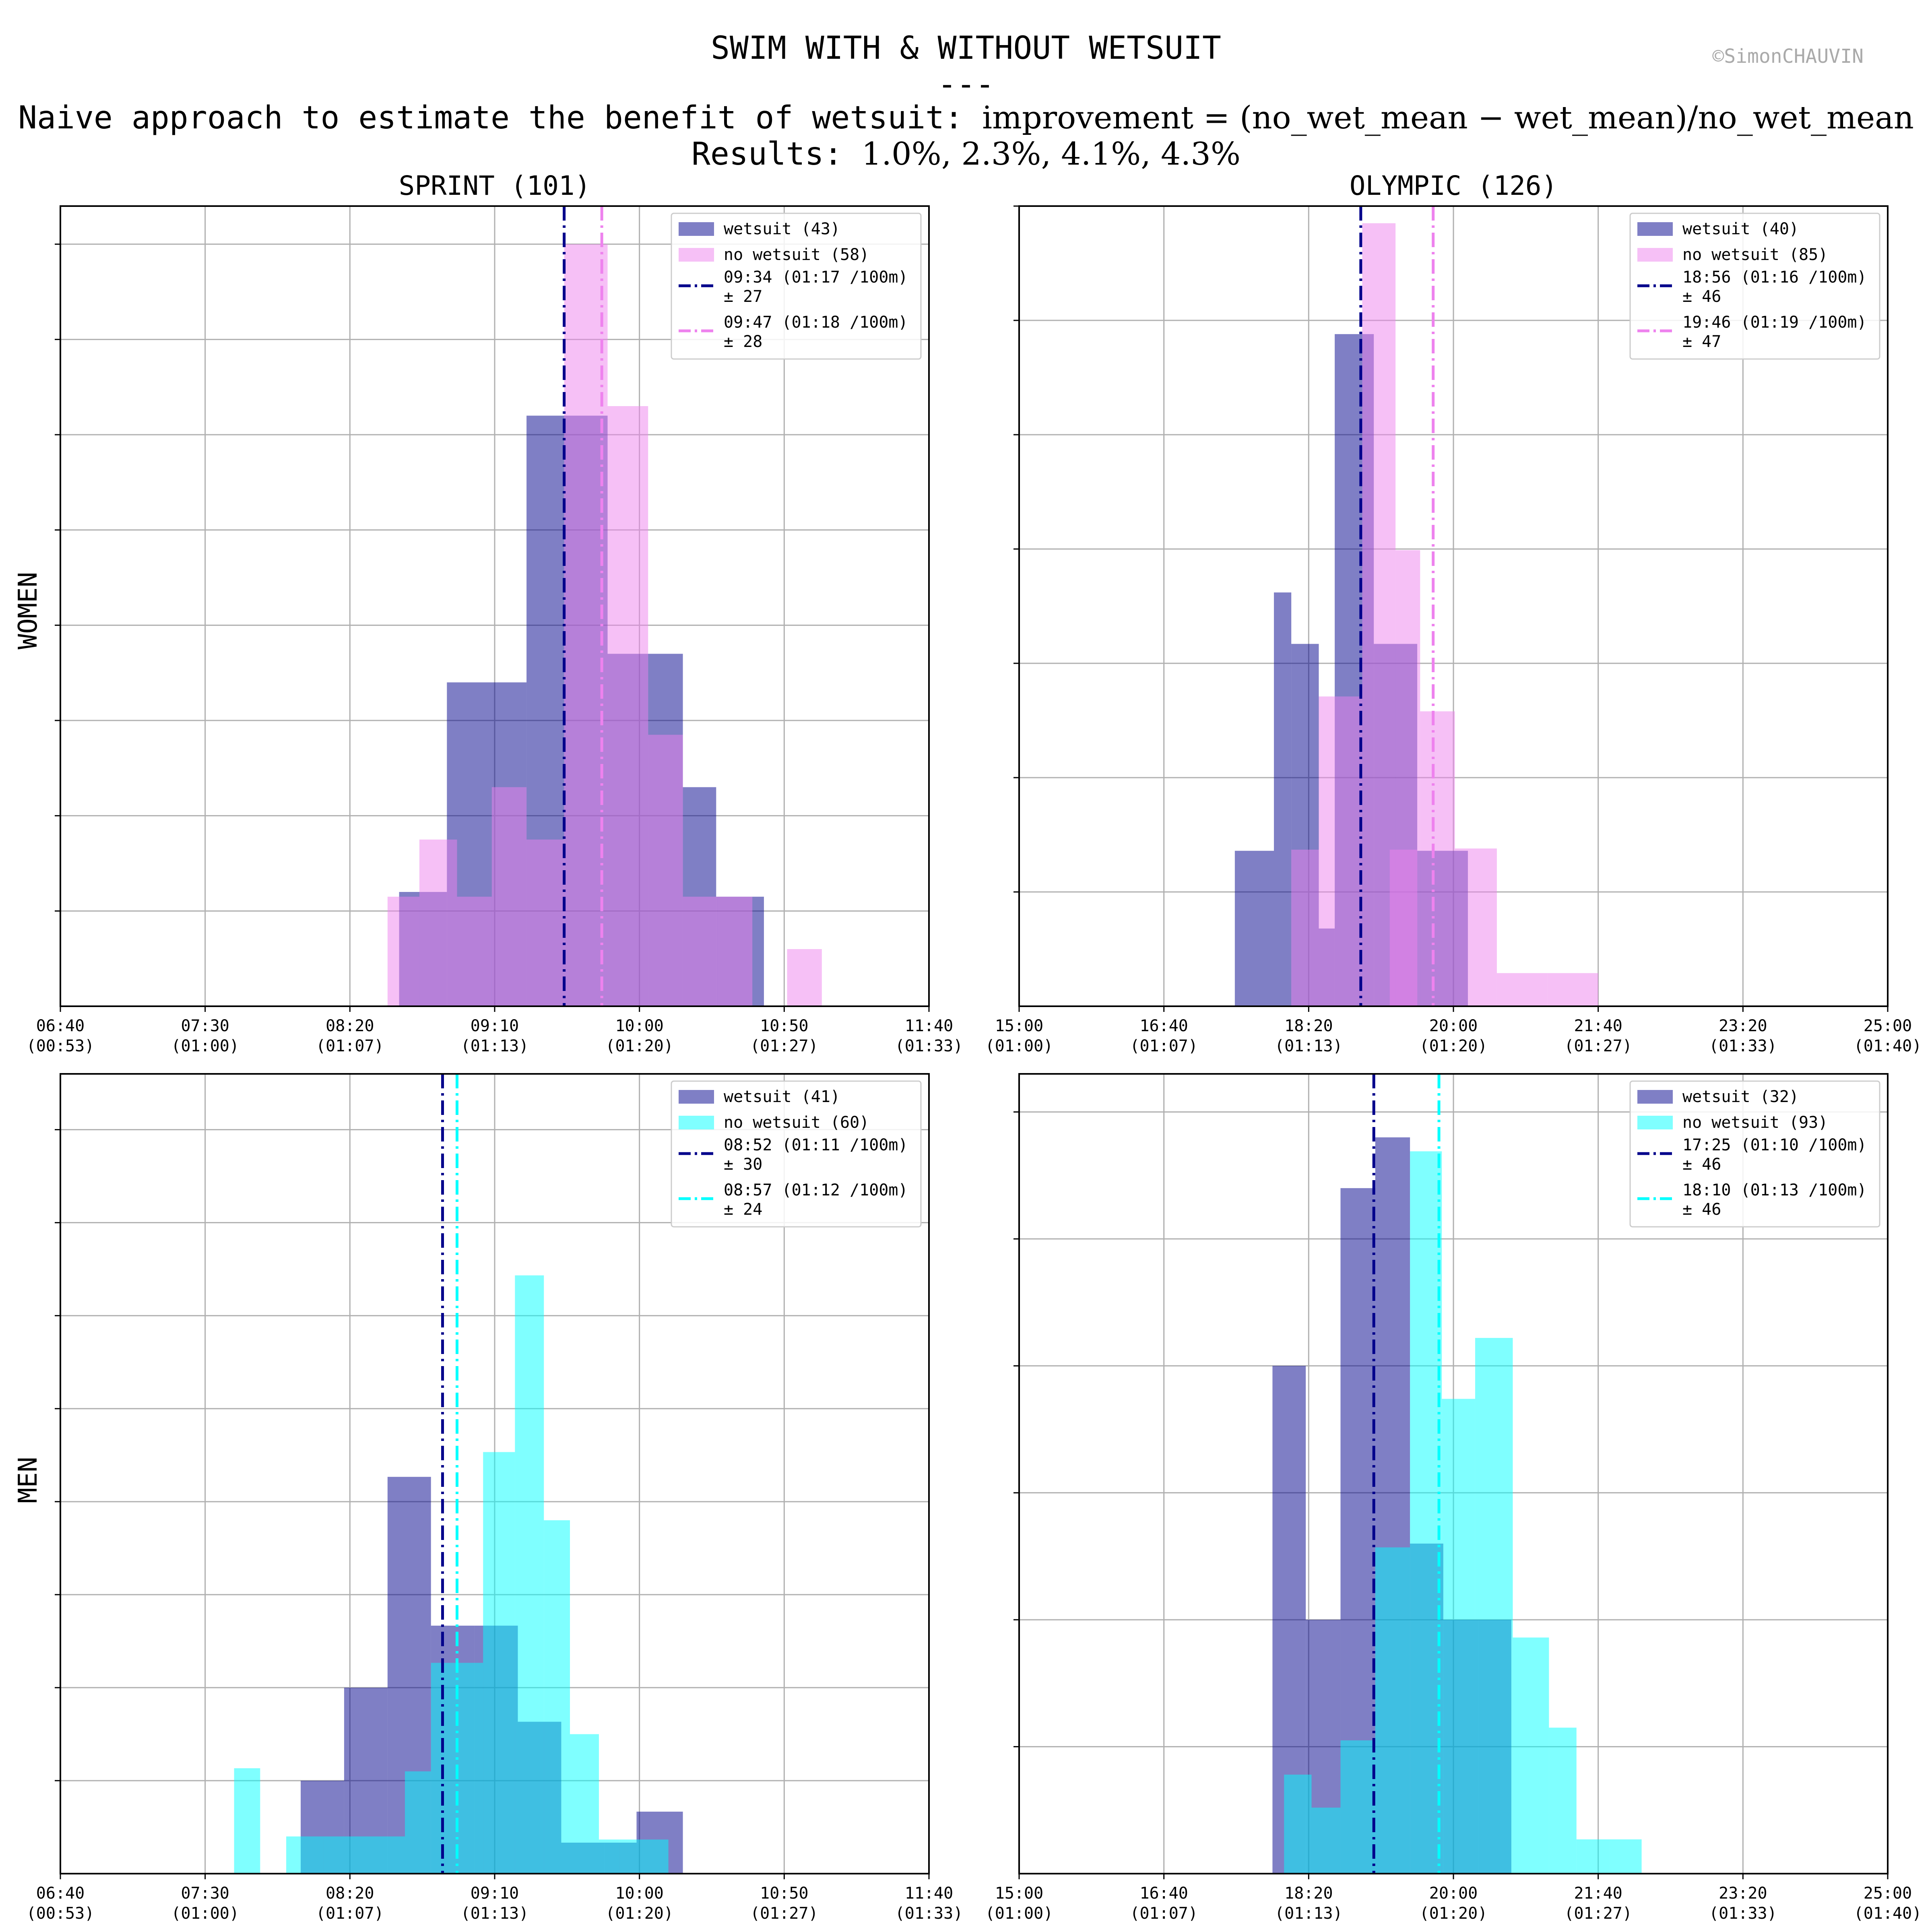  What do you see at coordinates (1740, 1097) in the screenshot?
I see `legend-label: wetsuit (32)` at bounding box center [1740, 1097].